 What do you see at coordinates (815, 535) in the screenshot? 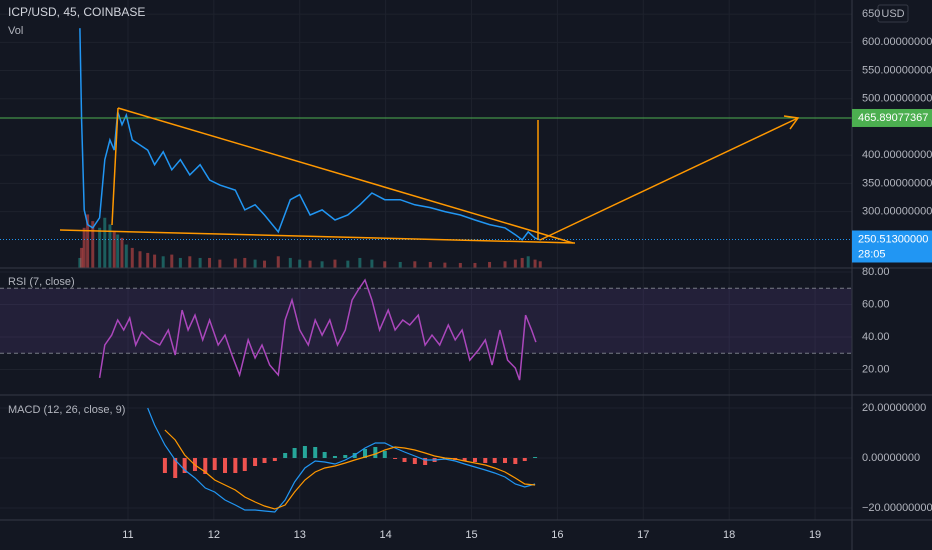
I see `x-tick-label: 19` at bounding box center [815, 535].